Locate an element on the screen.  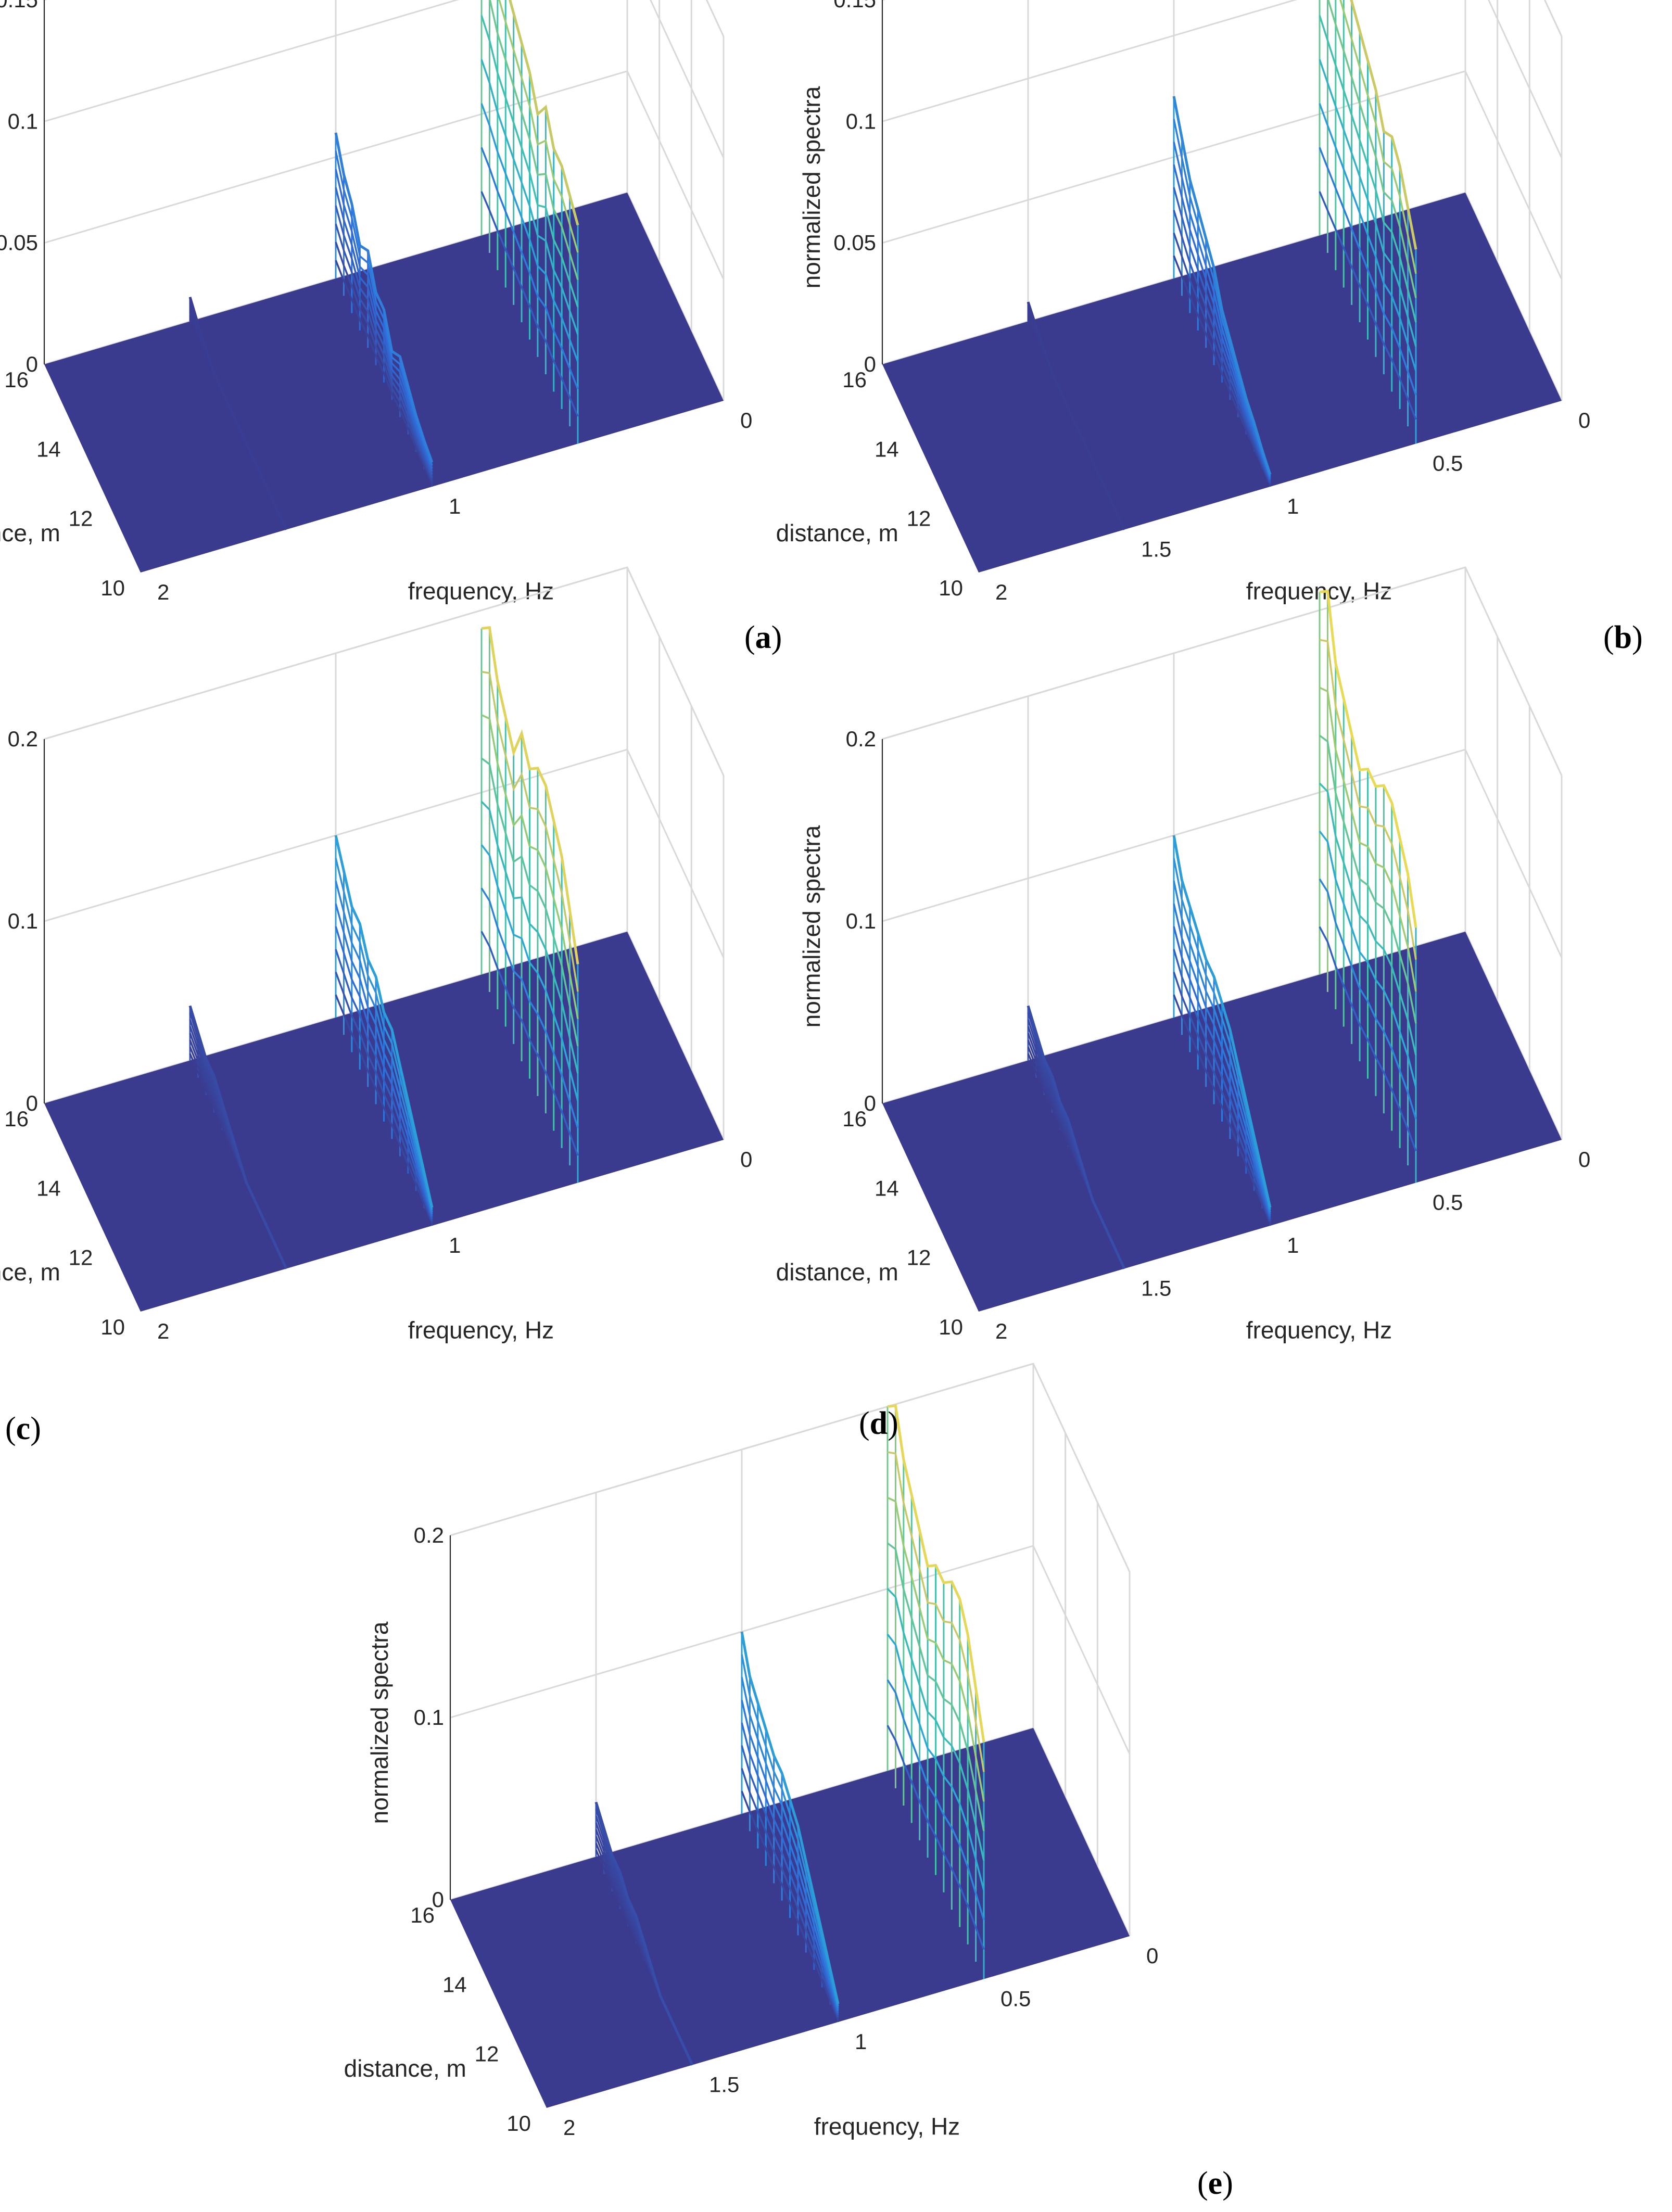
caption-d: (d) is located at coordinates (878, 1423).